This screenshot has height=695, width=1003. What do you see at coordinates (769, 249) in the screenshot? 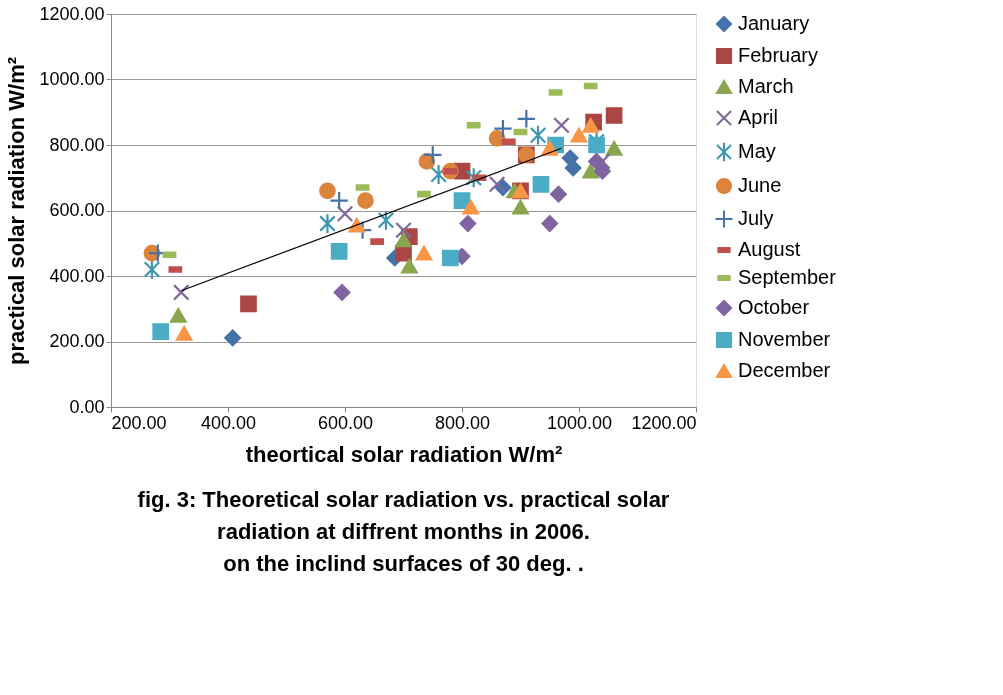
I see `legend-label: August` at bounding box center [769, 249].